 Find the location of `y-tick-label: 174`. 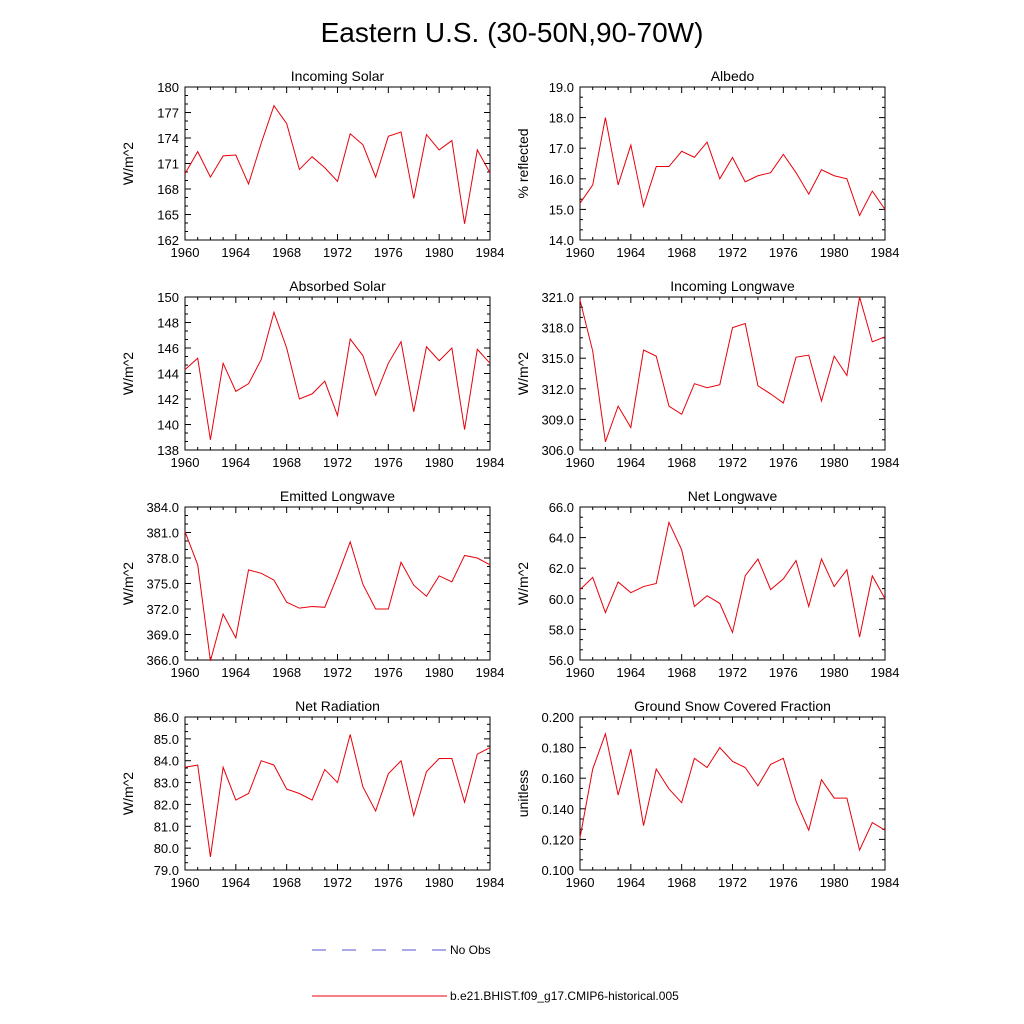

y-tick-label: 174 is located at coordinates (168, 138).